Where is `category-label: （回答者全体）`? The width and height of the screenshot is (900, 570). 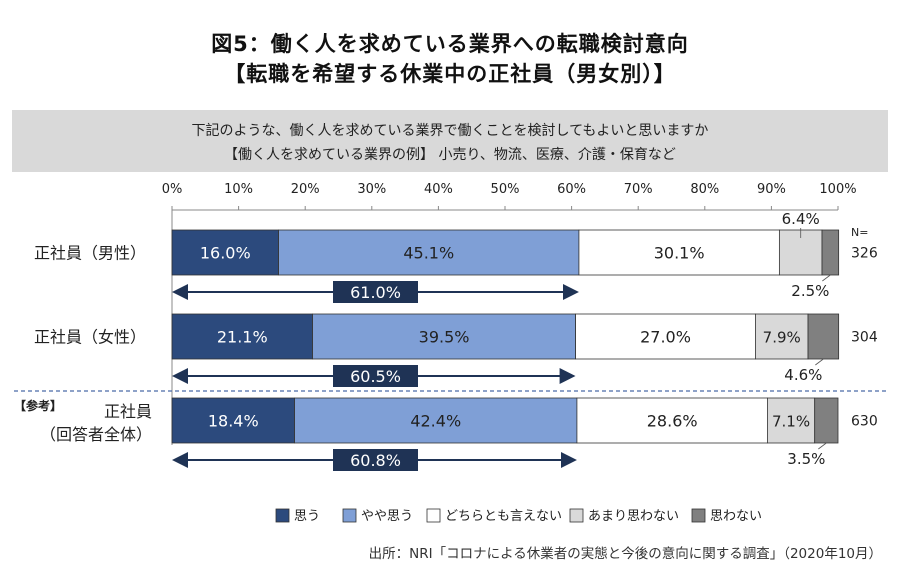
category-label: （回答者全体） is located at coordinates (96, 434).